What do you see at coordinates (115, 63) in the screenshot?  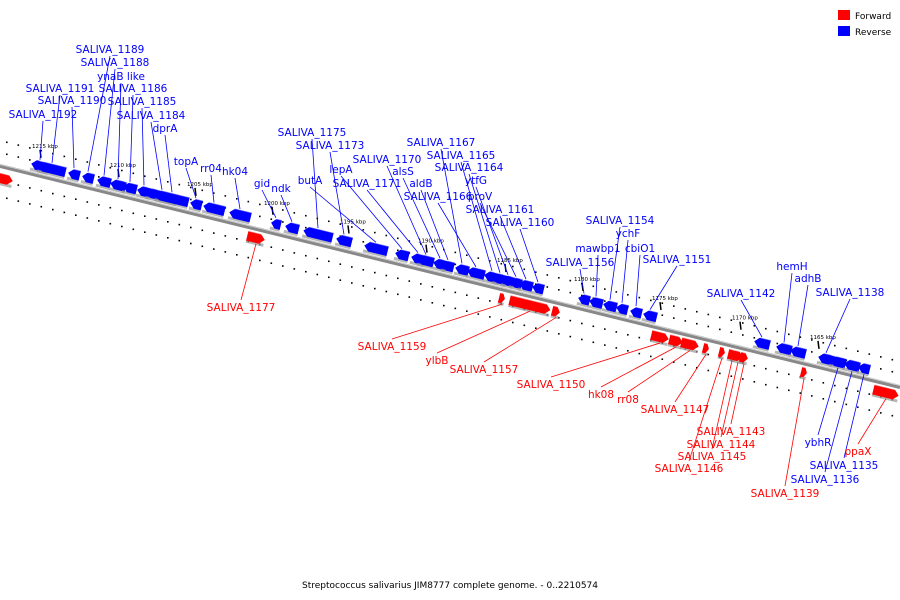 I see `reverse-gene-label: SALIVA_1188` at bounding box center [115, 63].